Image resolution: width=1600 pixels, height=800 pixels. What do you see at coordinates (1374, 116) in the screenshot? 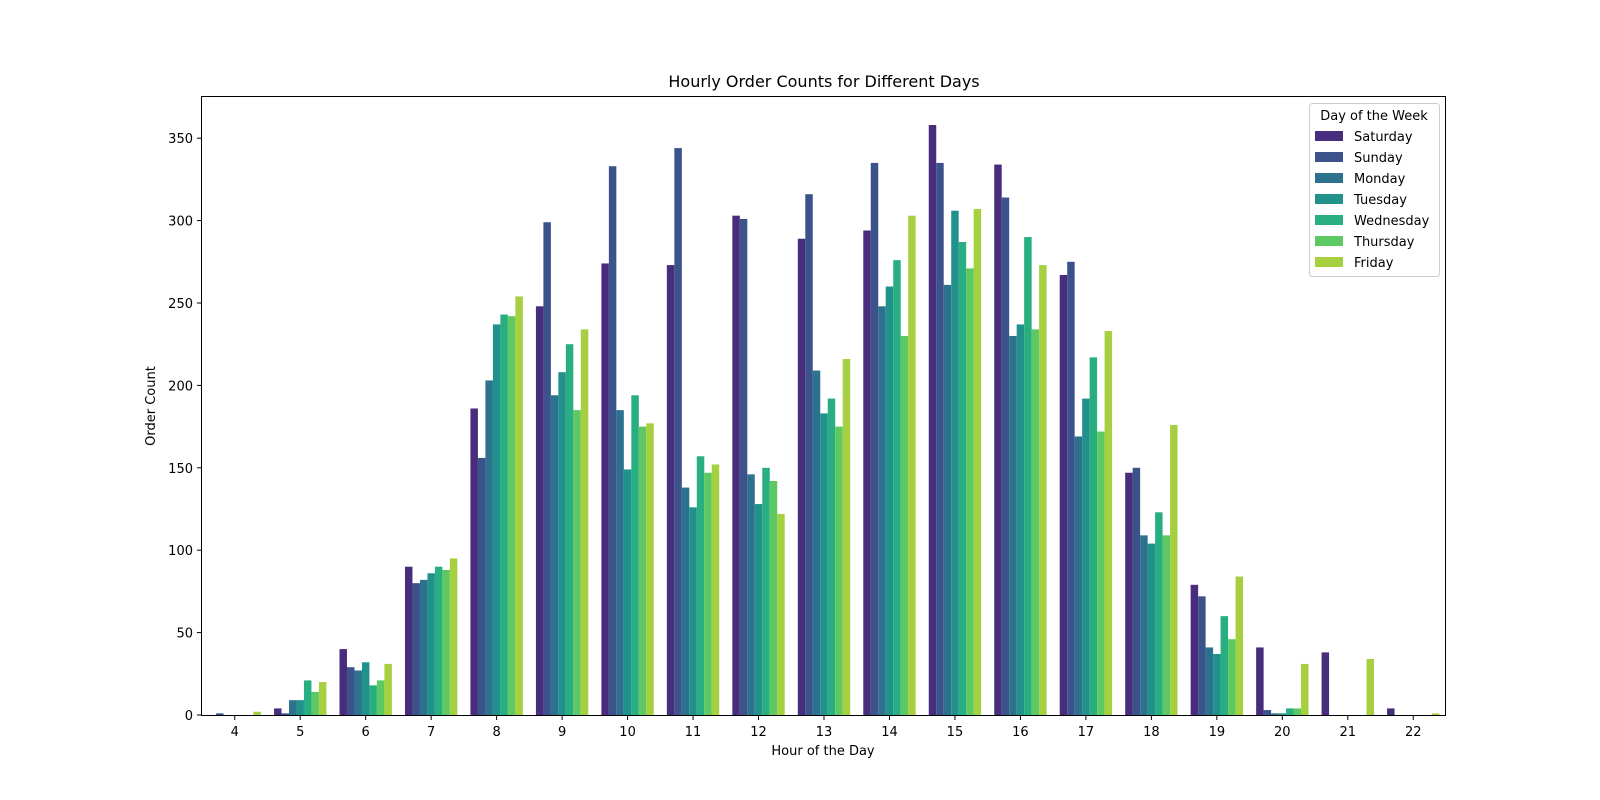
I see `legend-title: Day of the Week` at bounding box center [1374, 116].